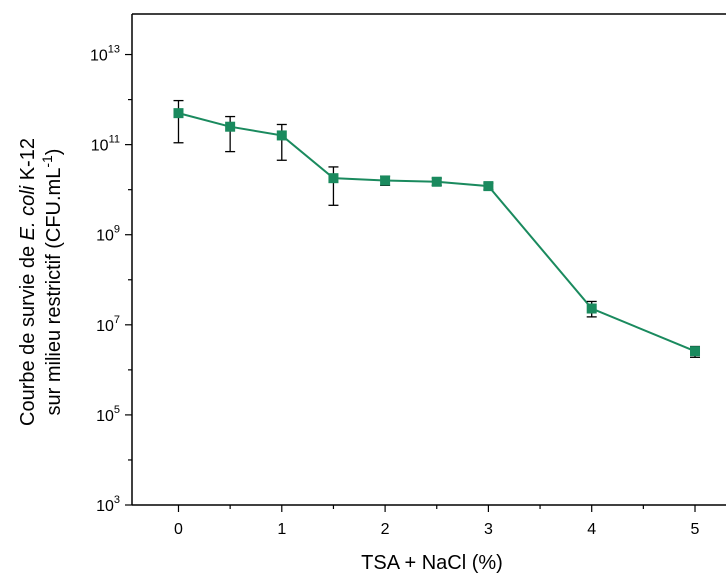 The width and height of the screenshot is (728, 579). I want to click on x-tick-label: 3, so click(488, 529).